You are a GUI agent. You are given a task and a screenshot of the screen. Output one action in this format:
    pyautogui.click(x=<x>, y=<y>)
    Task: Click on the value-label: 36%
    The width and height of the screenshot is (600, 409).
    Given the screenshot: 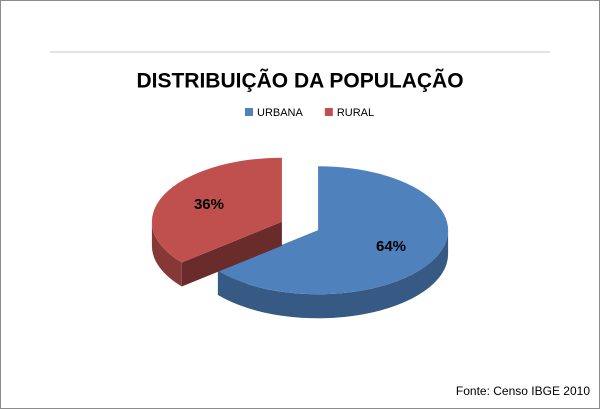 What is the action you would take?
    pyautogui.click(x=209, y=204)
    